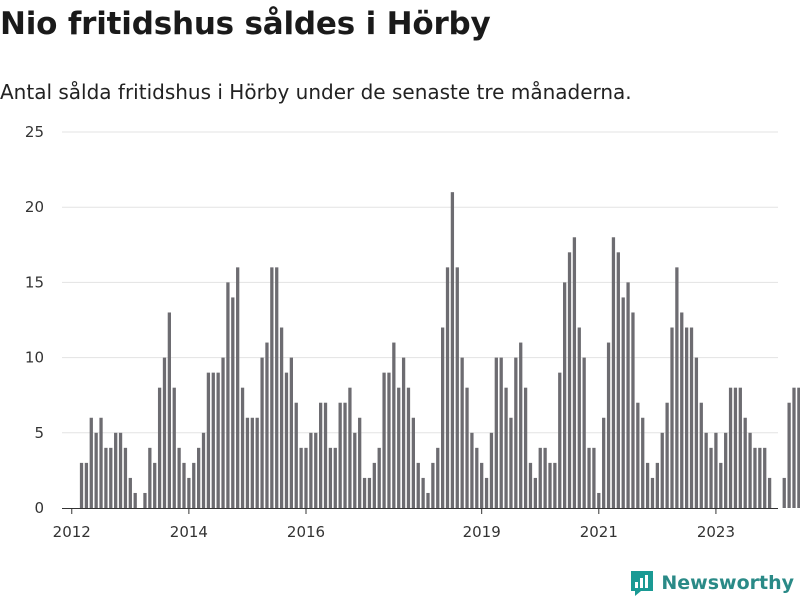 Image resolution: width=800 pixels, height=600 pixels. Describe the element at coordinates (34, 320) in the screenshot. I see `y-axis: 0 5 10 15 20 25` at that location.